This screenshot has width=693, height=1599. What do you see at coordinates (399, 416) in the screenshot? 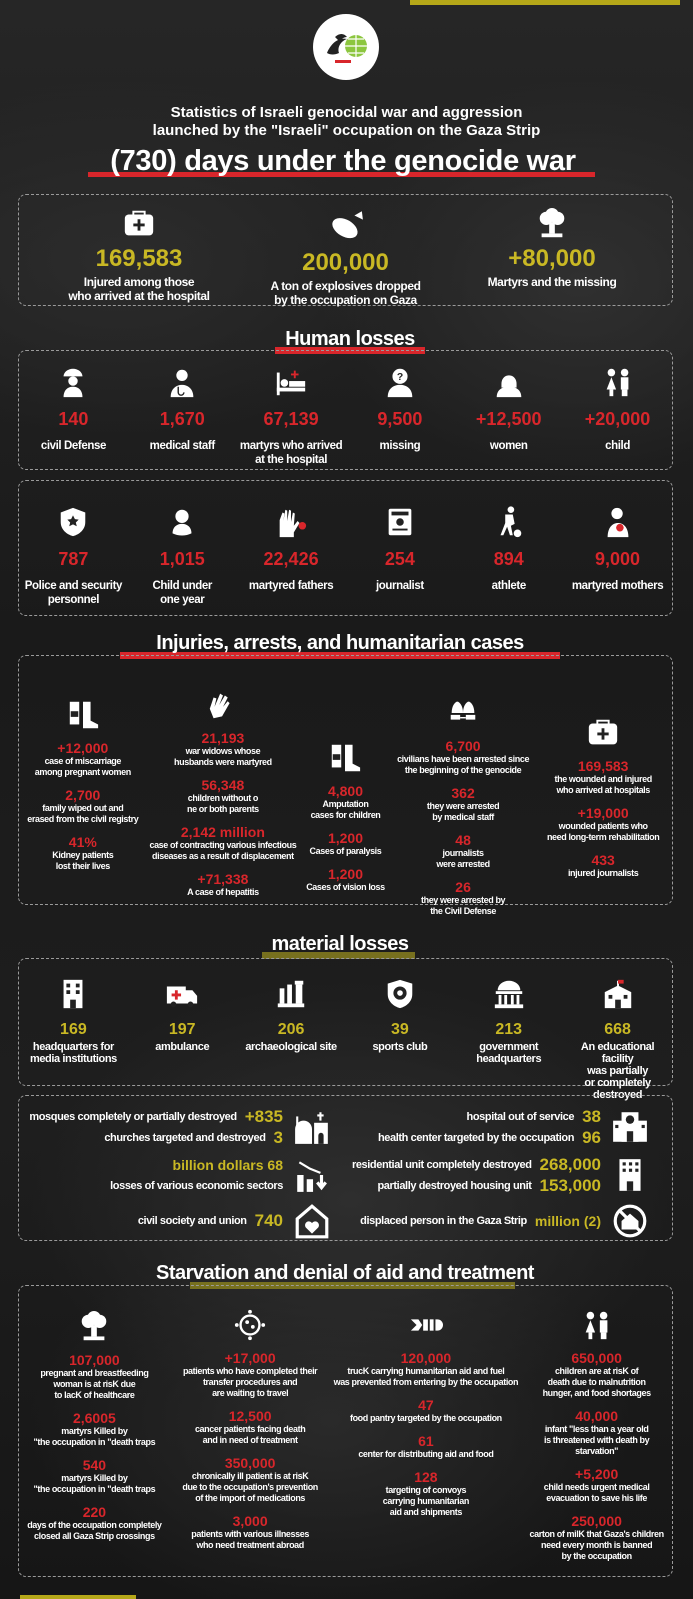
I see `human-loss-stat: ? 9,500 missing` at bounding box center [399, 416].